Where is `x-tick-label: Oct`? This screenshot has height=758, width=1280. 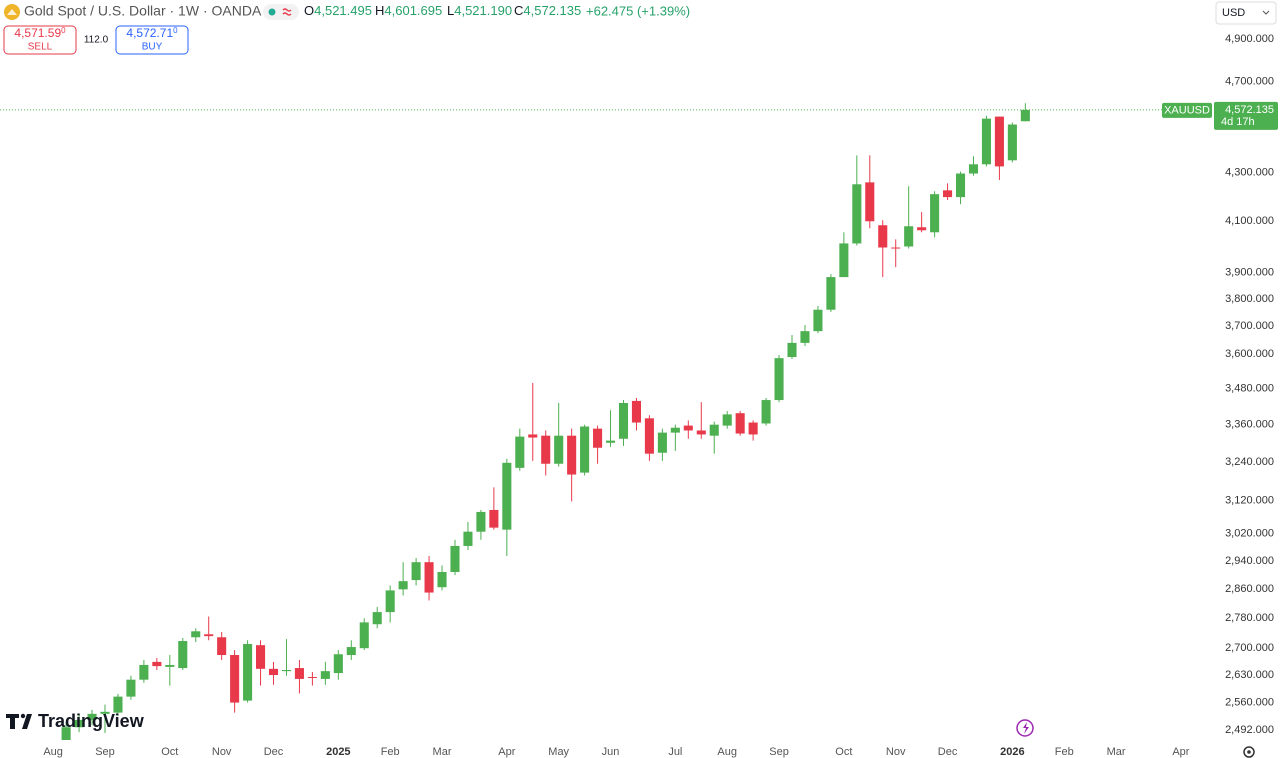 x-tick-label: Oct is located at coordinates (843, 752).